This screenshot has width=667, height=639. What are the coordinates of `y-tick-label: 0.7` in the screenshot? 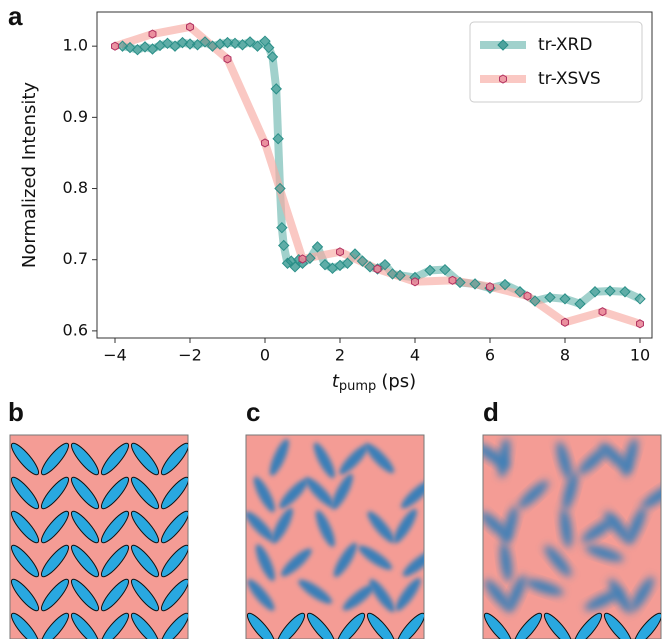 It's located at (75, 258).